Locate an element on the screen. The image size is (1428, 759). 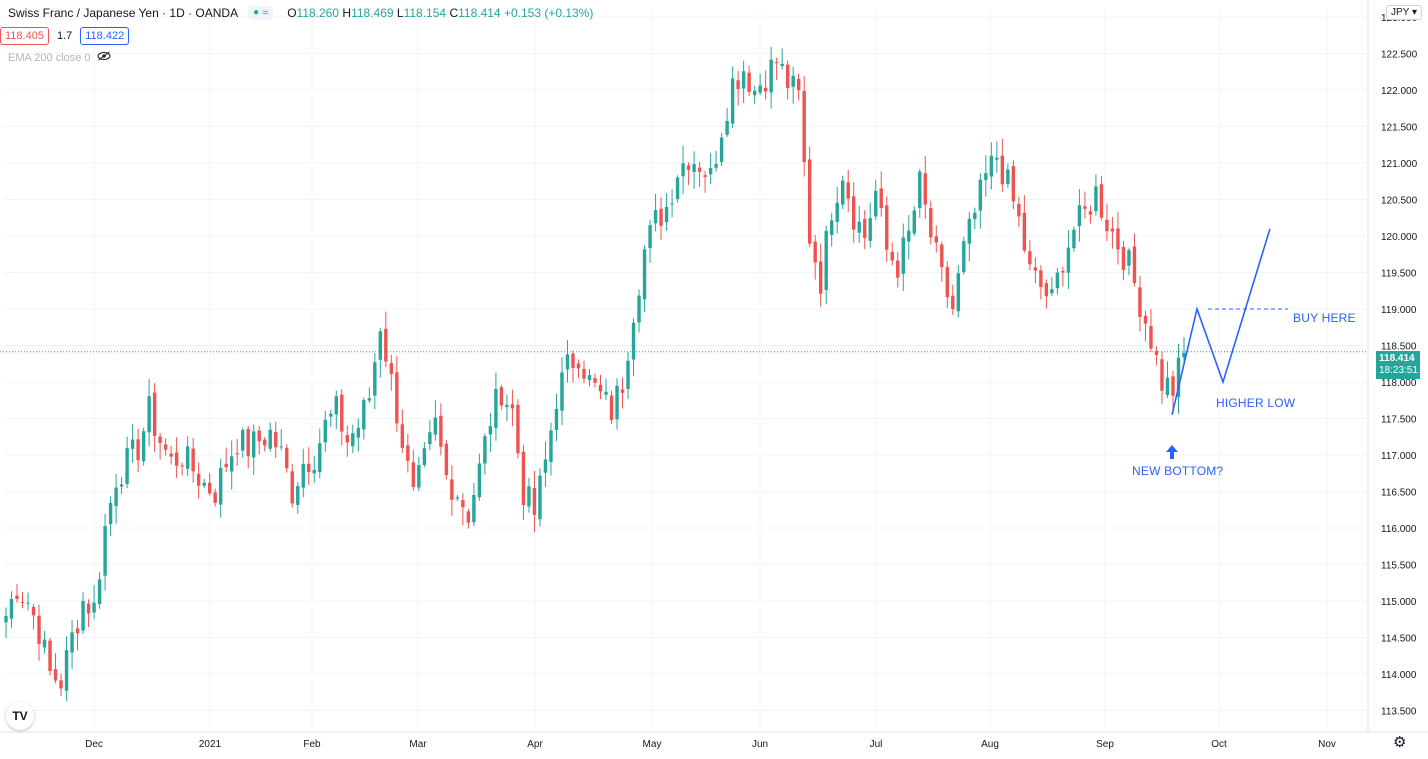
compare-icon: ≈ is located at coordinates (265, 13).